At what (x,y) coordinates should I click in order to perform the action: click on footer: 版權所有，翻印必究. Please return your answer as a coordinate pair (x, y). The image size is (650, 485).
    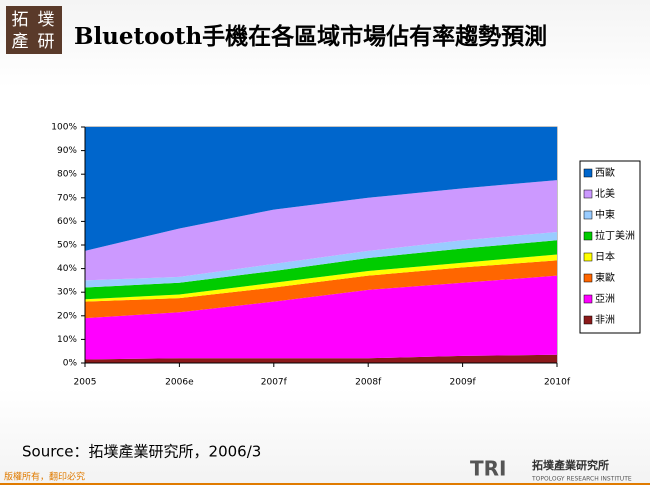
    Looking at the image, I should click on (44, 477).